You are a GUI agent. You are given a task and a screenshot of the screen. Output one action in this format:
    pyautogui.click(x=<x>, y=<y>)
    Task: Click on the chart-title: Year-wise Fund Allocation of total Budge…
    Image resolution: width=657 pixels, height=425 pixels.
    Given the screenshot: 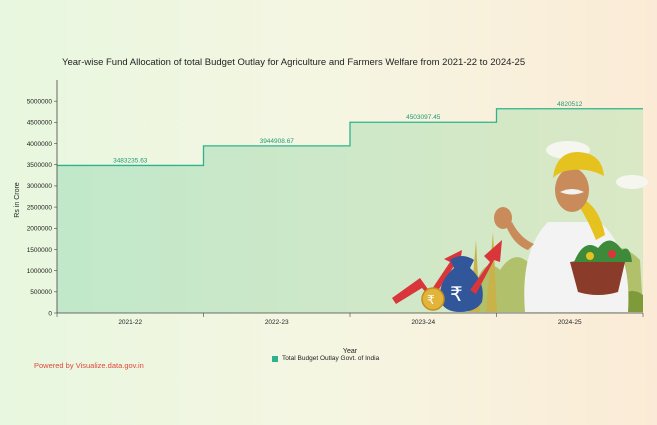 What is the action you would take?
    pyautogui.click(x=293, y=62)
    